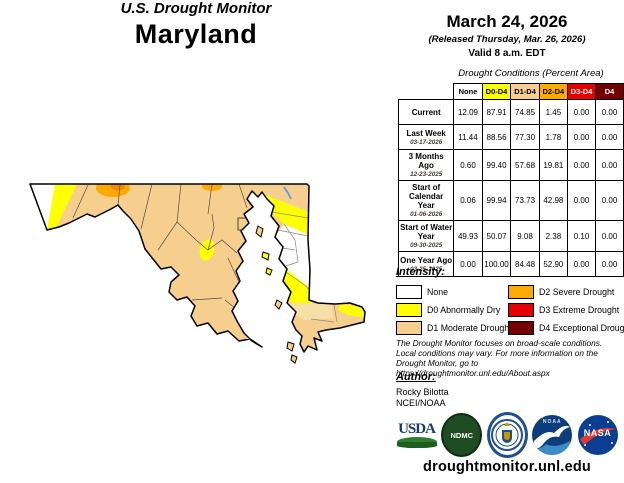 This screenshot has width=624, height=483. What do you see at coordinates (426, 245) in the screenshot?
I see `row-label-date: 09-30-2025` at bounding box center [426, 245].